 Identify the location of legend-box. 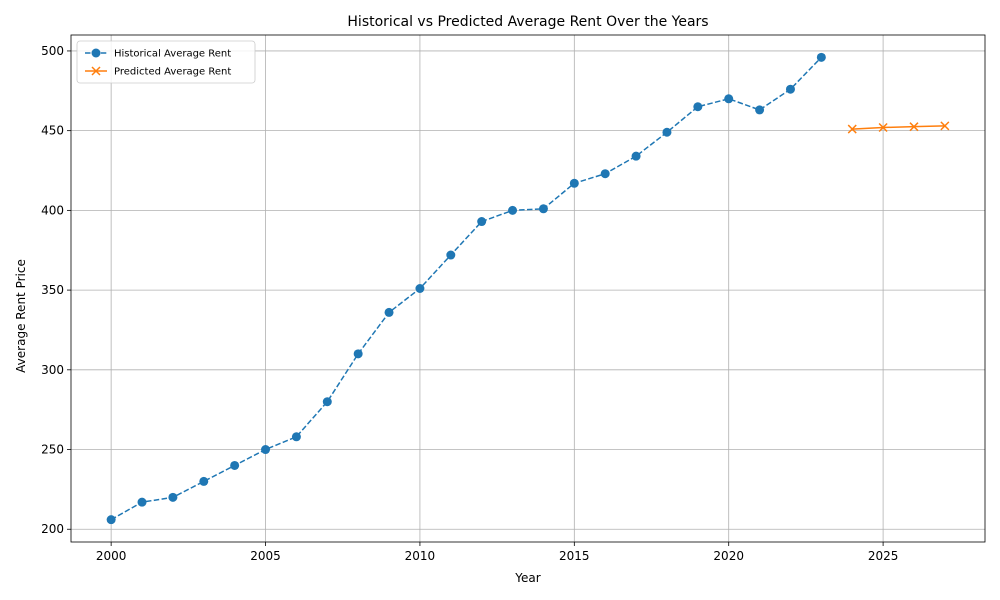
(166, 62).